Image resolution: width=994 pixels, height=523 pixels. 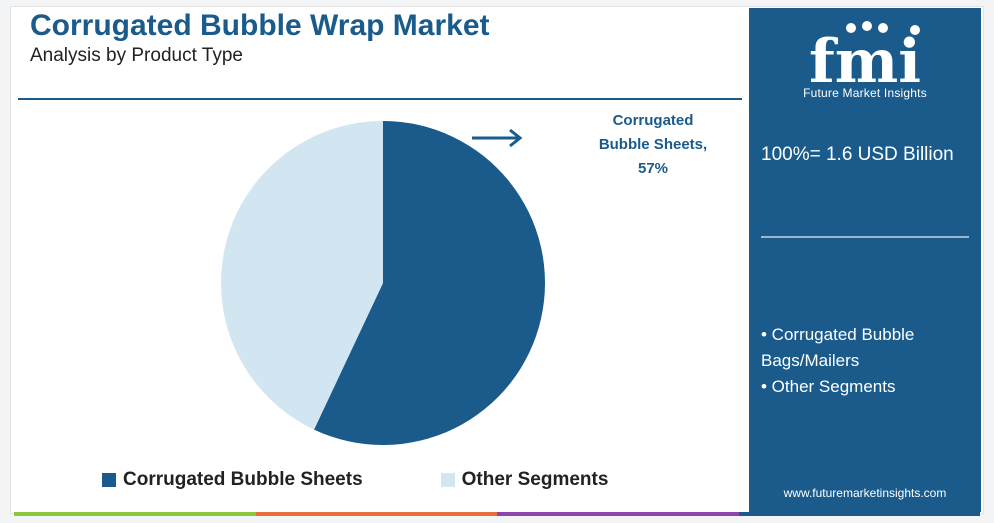 I want to click on bar-segment-orange, so click(x=376, y=514).